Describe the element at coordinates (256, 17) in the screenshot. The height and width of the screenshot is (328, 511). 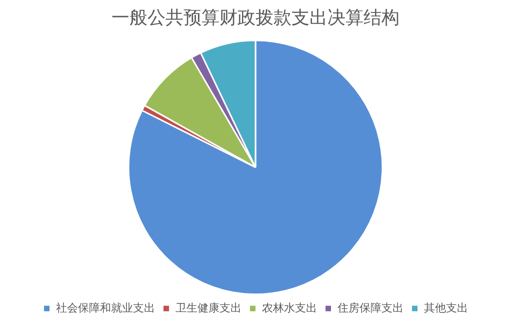
I see `chart-title: 一般公共预算财政拨款支出决算结构` at that location.